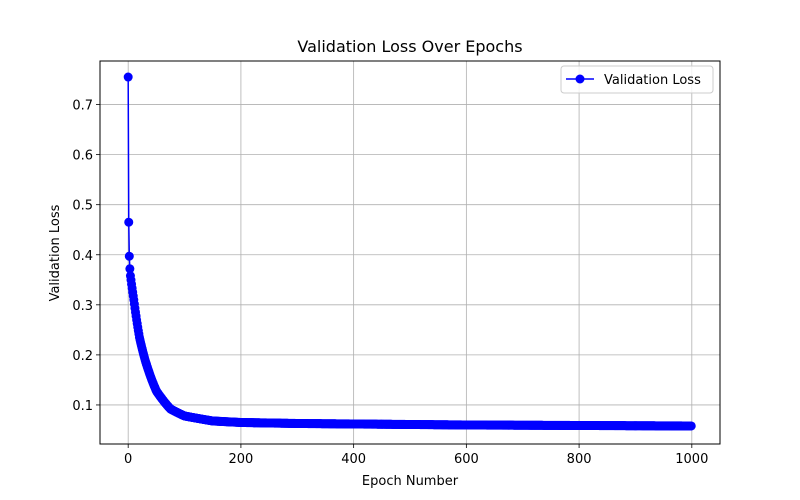  Describe the element at coordinates (652, 80) in the screenshot. I see `legend-entry-validation-loss: Validation Loss` at that location.